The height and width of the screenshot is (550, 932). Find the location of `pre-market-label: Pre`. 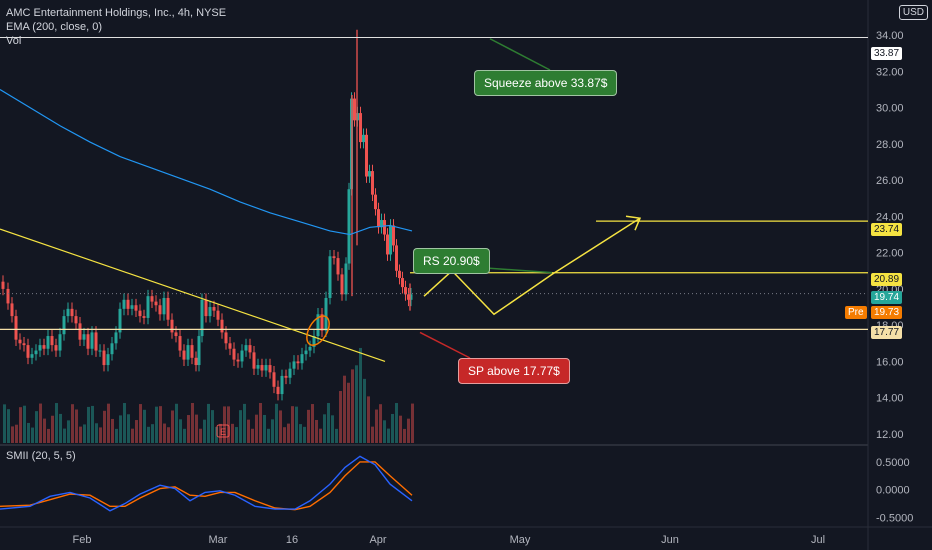

pre-market-label: Pre is located at coordinates (856, 312).